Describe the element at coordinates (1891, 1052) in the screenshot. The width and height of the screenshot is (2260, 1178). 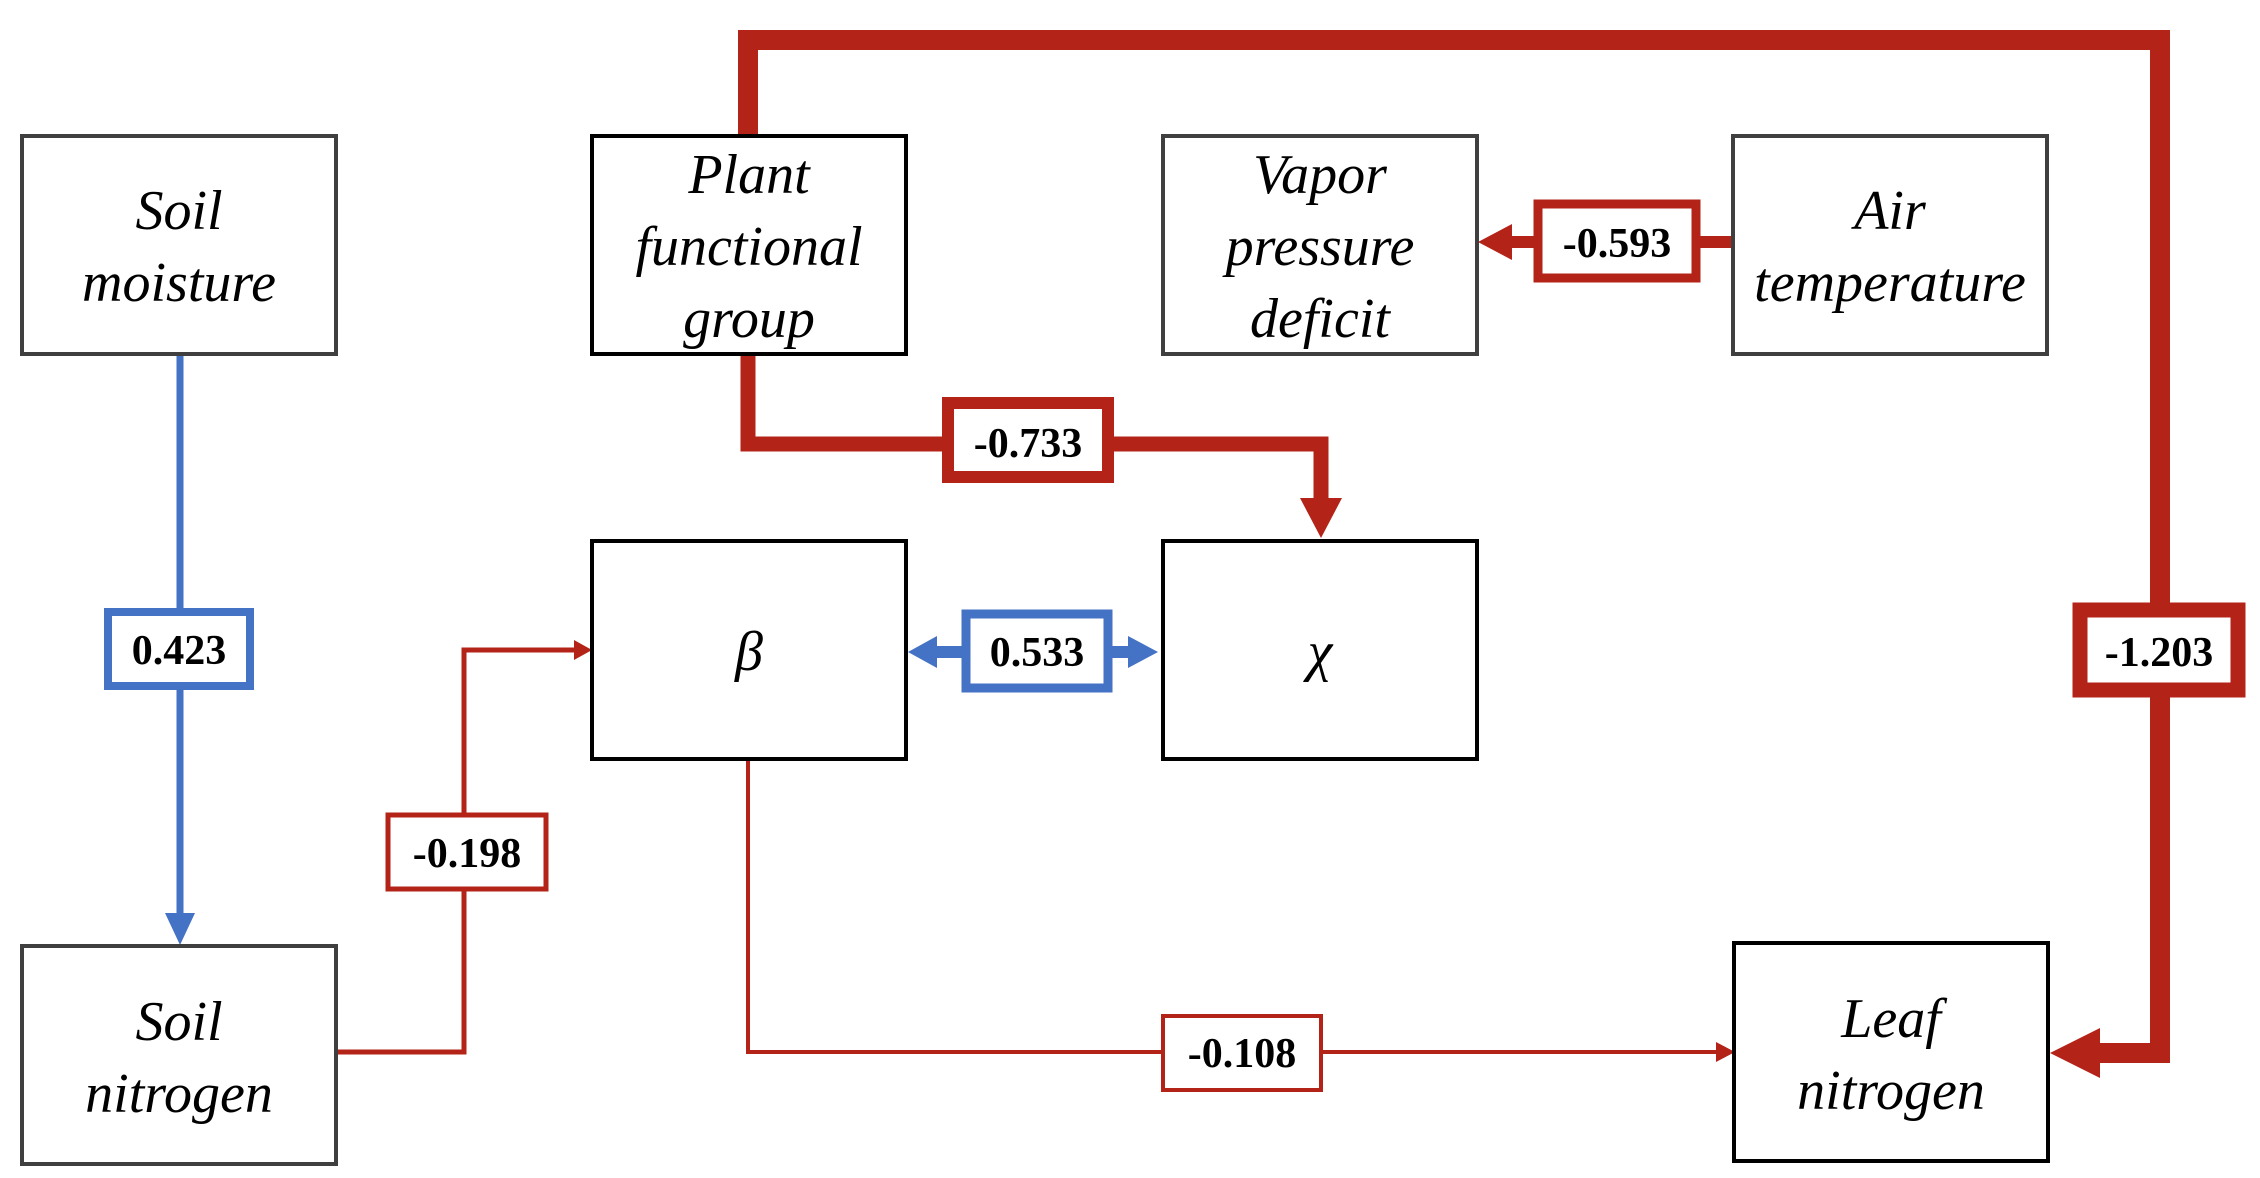
I see `node-leaf-nitrogen: Leaf nitrogen` at that location.